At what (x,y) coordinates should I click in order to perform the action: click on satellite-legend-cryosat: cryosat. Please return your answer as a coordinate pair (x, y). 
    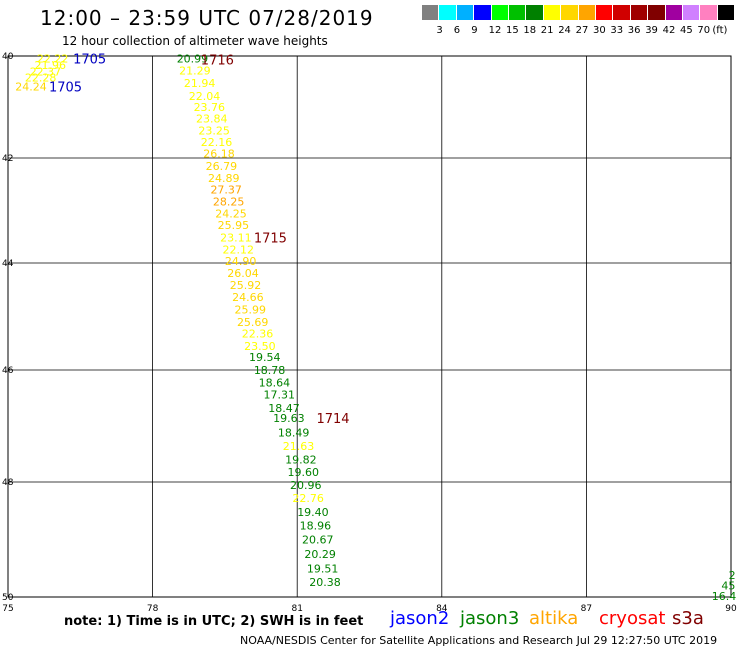
    Looking at the image, I should click on (632, 618).